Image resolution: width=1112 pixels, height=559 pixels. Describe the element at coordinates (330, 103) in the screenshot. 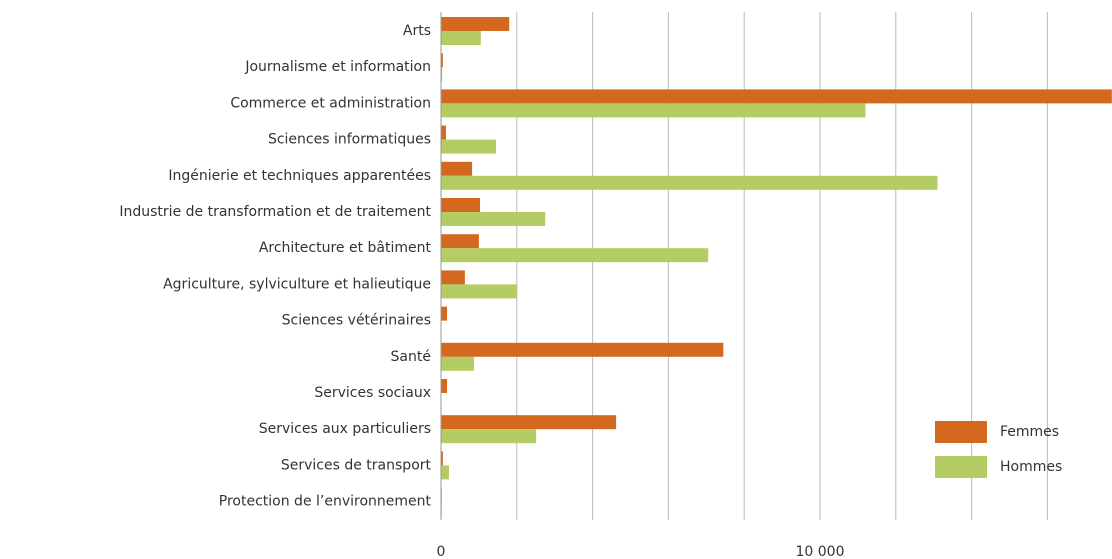

I see `y-tick-label: Commerce et administration` at that location.